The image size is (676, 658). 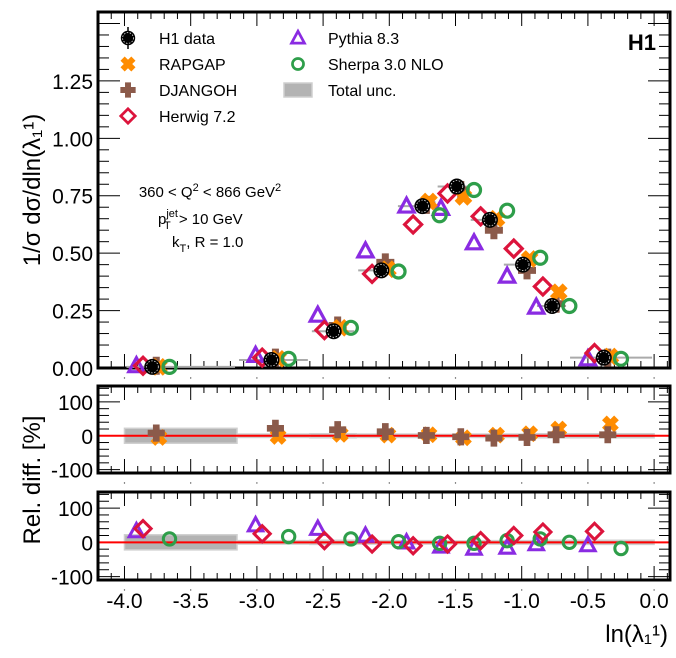 I want to click on main-ytick-label: 1.00, so click(x=72, y=139).